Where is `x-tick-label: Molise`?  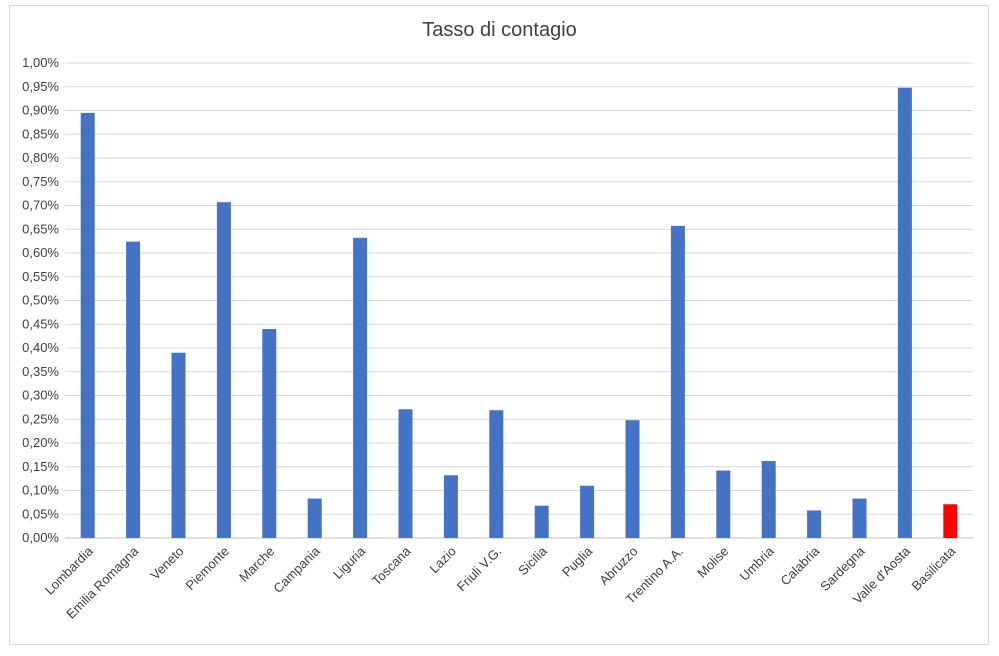
x-tick-label: Molise is located at coordinates (712, 562).